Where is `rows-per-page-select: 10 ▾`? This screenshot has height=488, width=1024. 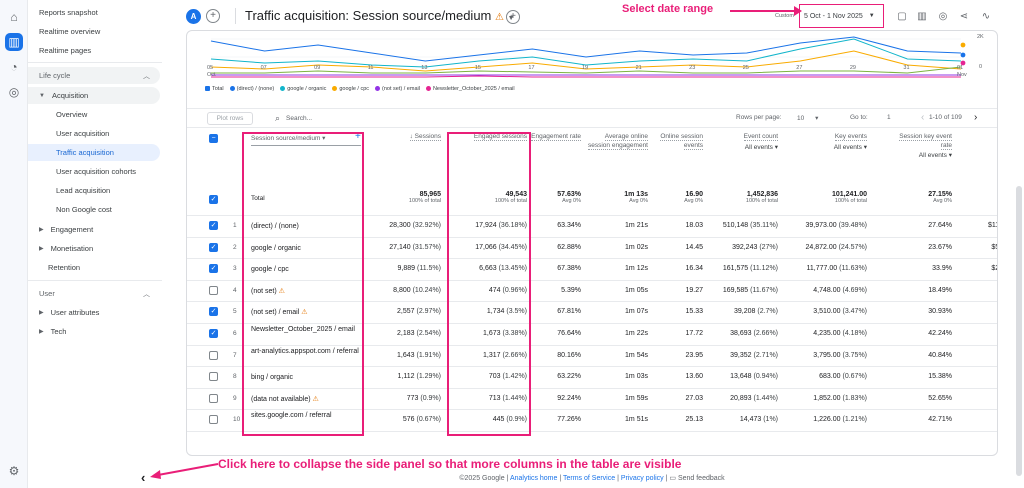
rows-per-page-select: 10 ▾ is located at coordinates (808, 118).